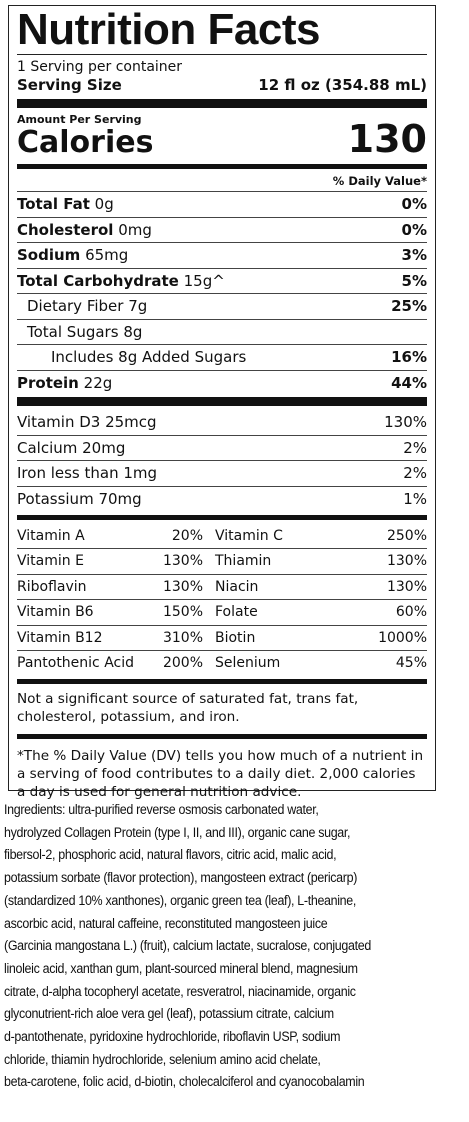  I want to click on vitamin-name: Vitamin B6, so click(87, 611).